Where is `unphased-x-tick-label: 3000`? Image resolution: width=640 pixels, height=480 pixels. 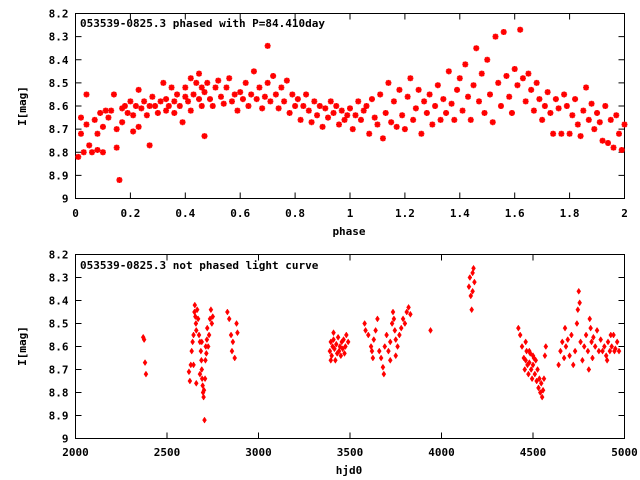
unphased-x-tick-label: 3000 is located at coordinates (258, 452).